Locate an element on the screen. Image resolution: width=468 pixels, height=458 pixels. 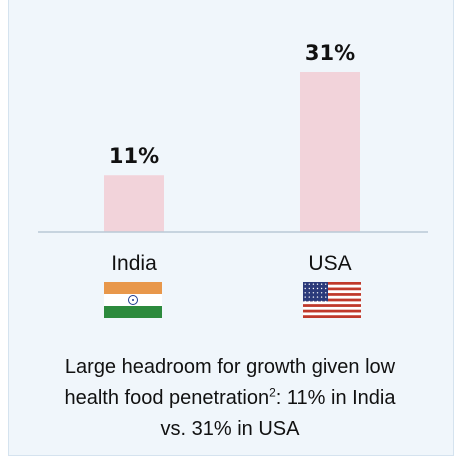
caption-line-2-rest: : 11% in India is located at coordinates (335, 398).